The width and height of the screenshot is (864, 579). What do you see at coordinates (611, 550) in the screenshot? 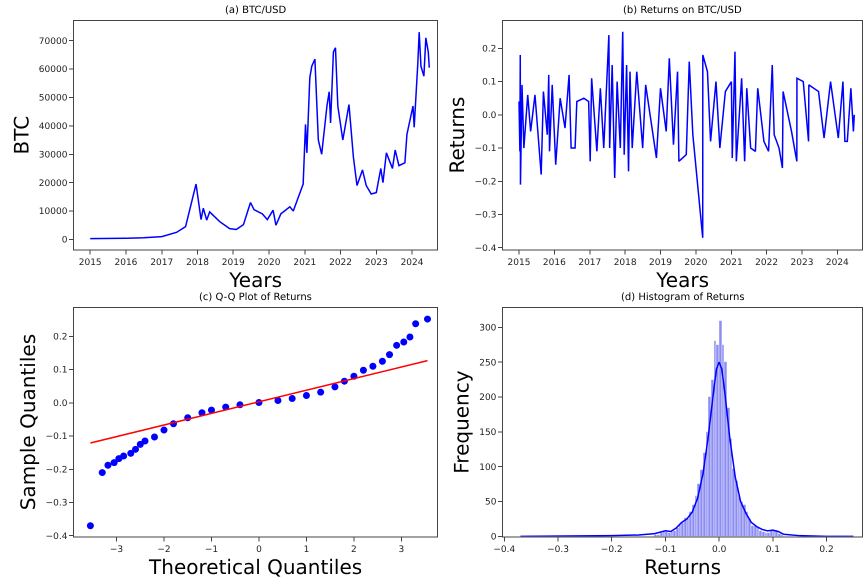
I see `x-tick-label: −0.2` at bounding box center [611, 550].